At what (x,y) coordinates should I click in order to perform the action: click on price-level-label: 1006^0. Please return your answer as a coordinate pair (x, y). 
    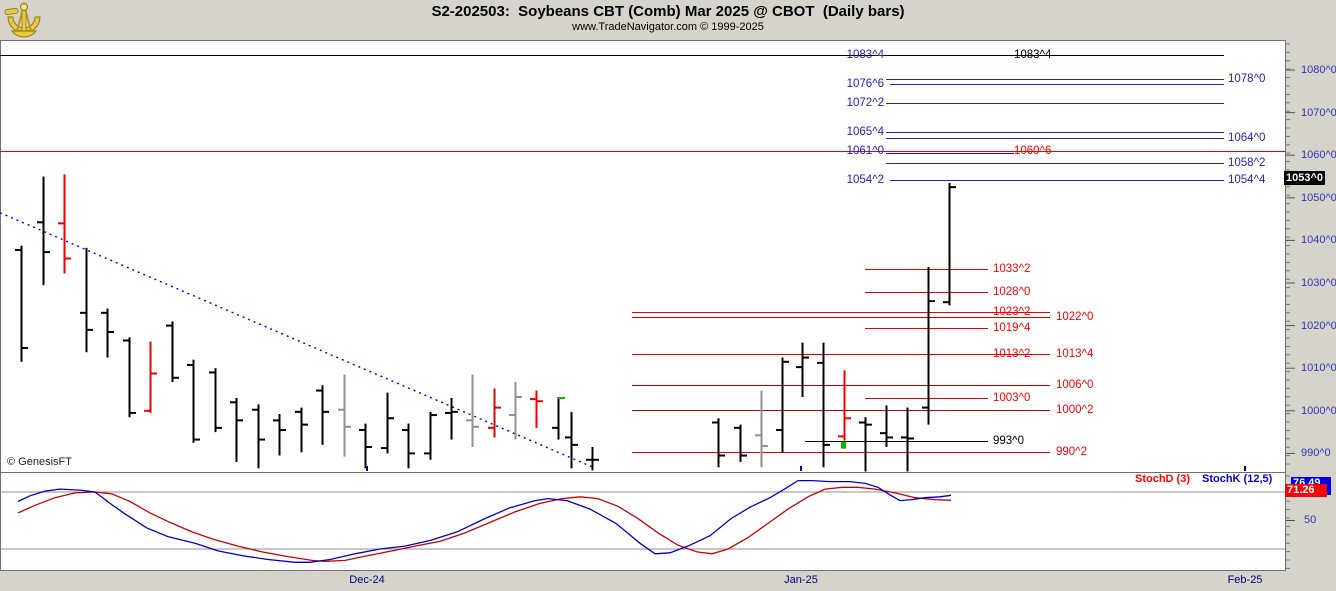
    Looking at the image, I should click on (1075, 385).